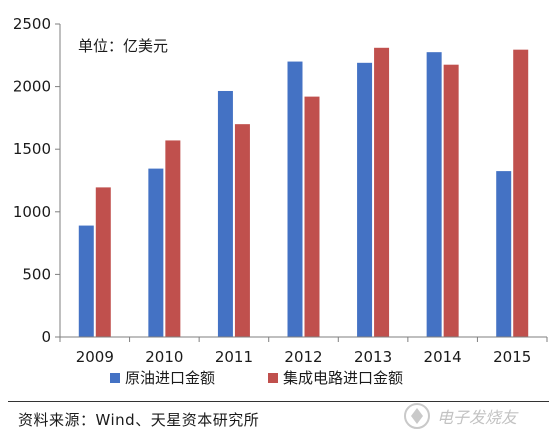 The height and width of the screenshot is (437, 557). Describe the element at coordinates (417, 416) in the screenshot. I see `logo-icon` at that location.